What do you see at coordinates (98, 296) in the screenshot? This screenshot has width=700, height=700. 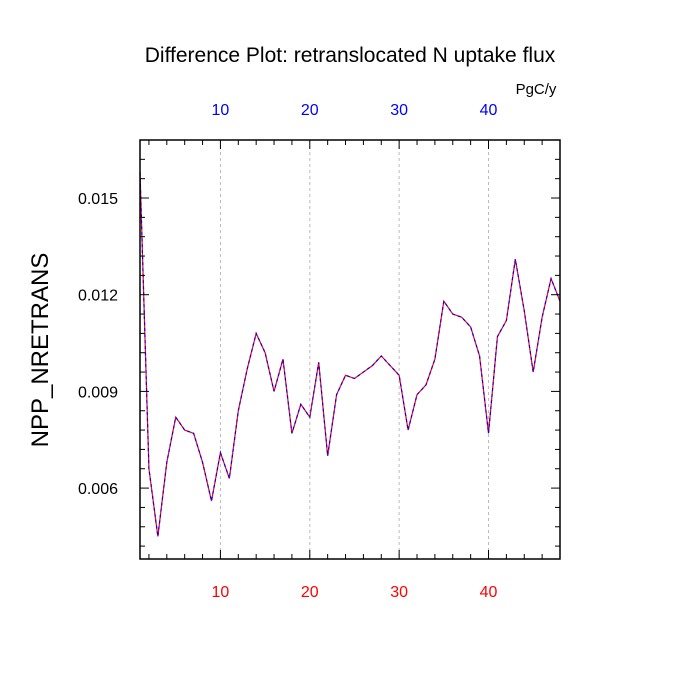 I see `y-tick-label-2: 0.012` at bounding box center [98, 296].